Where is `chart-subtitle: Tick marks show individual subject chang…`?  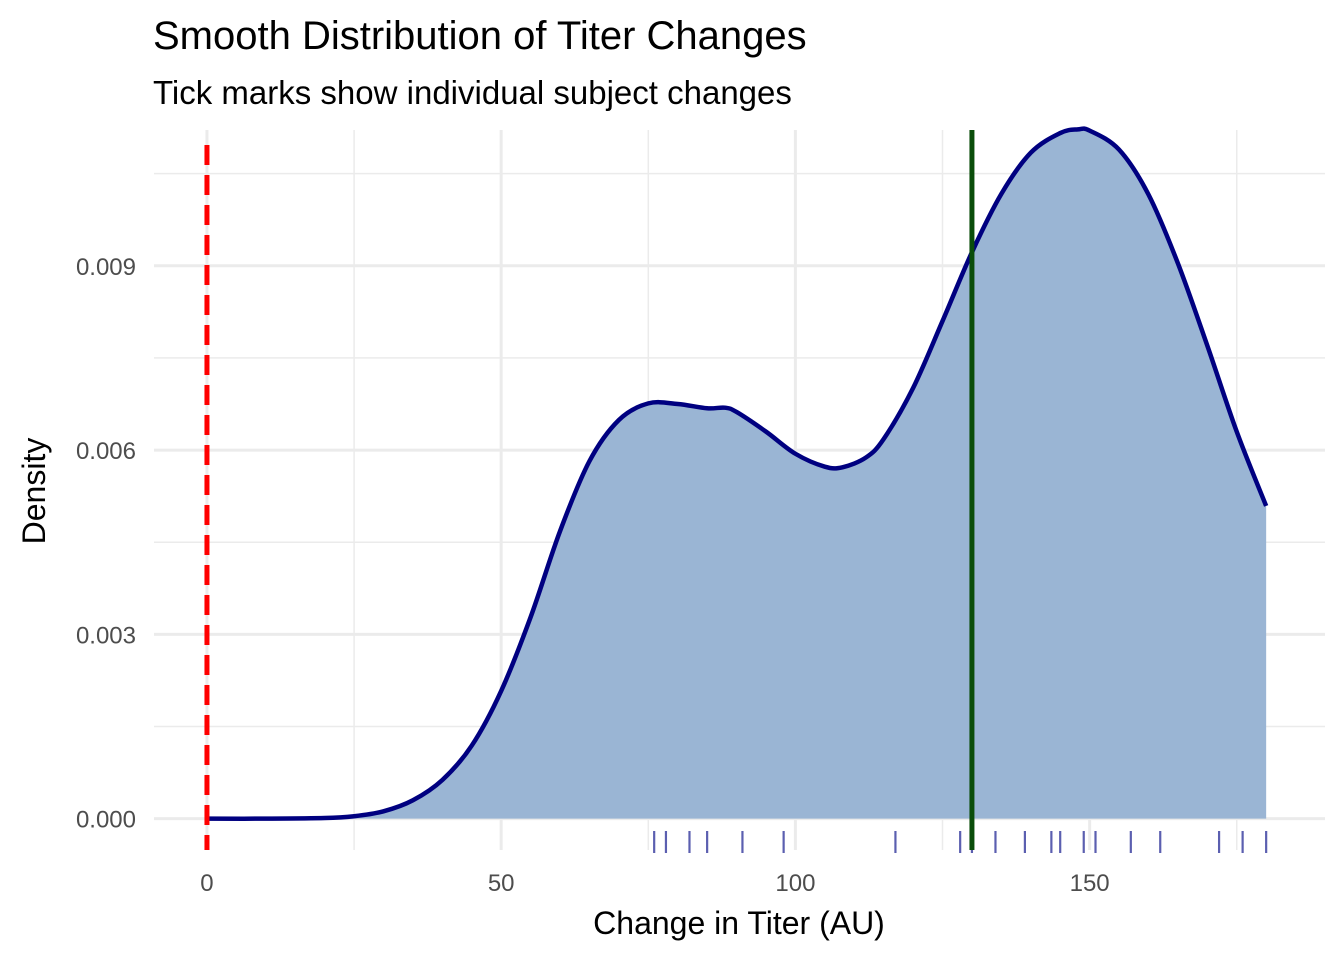
chart-subtitle: Tick marks show individual subject chang… is located at coordinates (472, 92).